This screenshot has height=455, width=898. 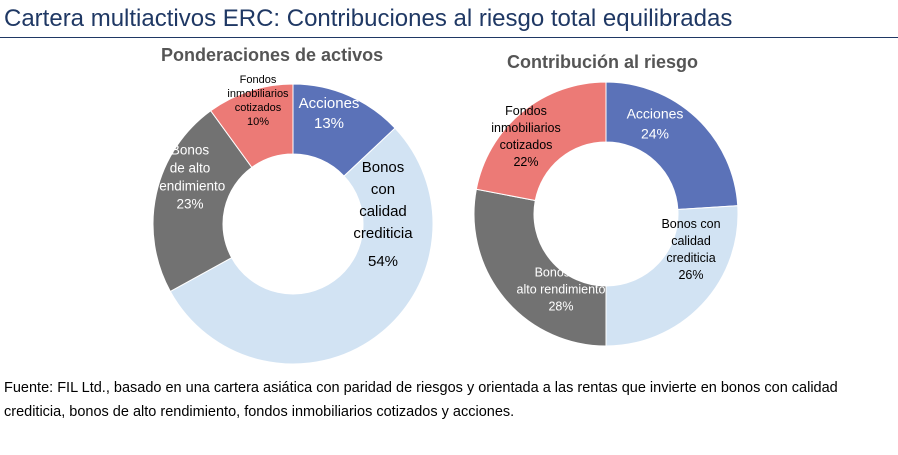 I want to click on slice-name-label: calidad, so click(x=383, y=211).